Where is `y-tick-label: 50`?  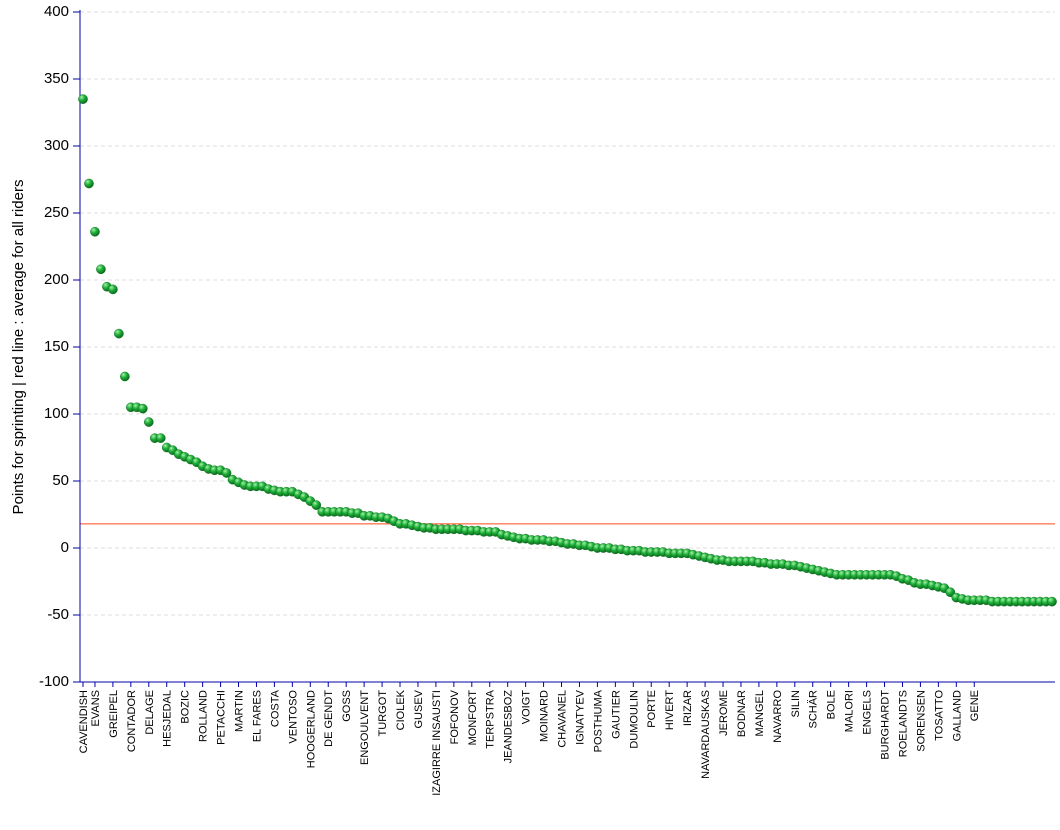
y-tick-label: 50 is located at coordinates (60, 480).